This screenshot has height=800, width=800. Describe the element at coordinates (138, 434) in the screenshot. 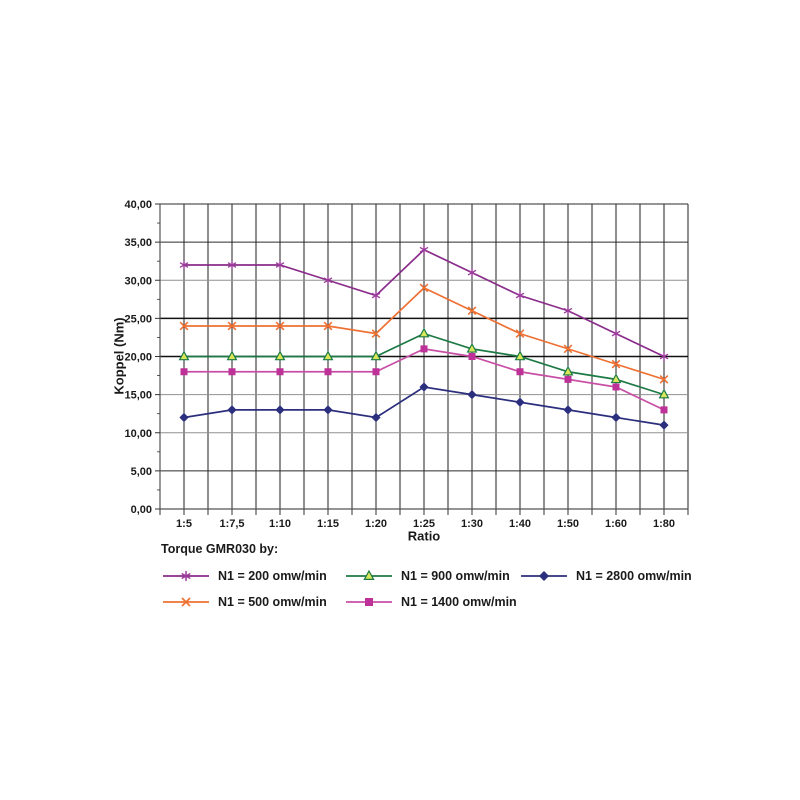

I see `y-tick-label: 10,00` at that location.